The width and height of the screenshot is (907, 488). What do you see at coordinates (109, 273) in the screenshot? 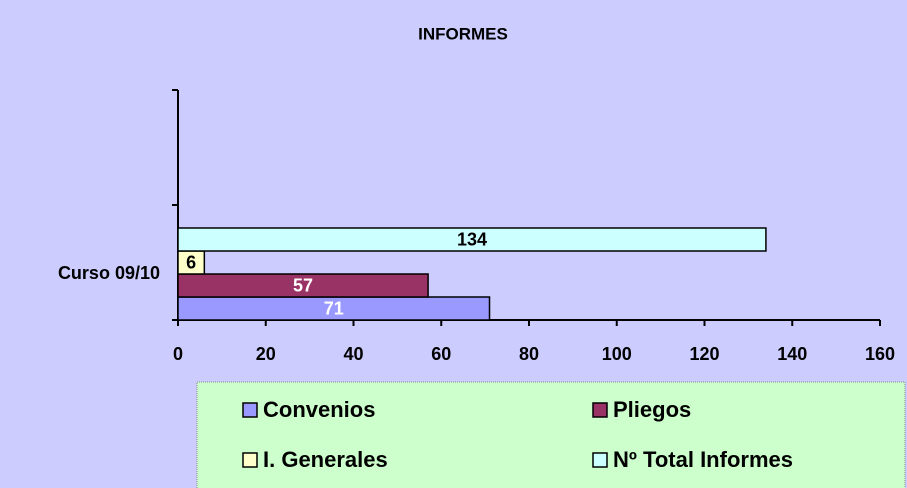
I see `y-tick-label: Curso 09/10` at bounding box center [109, 273].